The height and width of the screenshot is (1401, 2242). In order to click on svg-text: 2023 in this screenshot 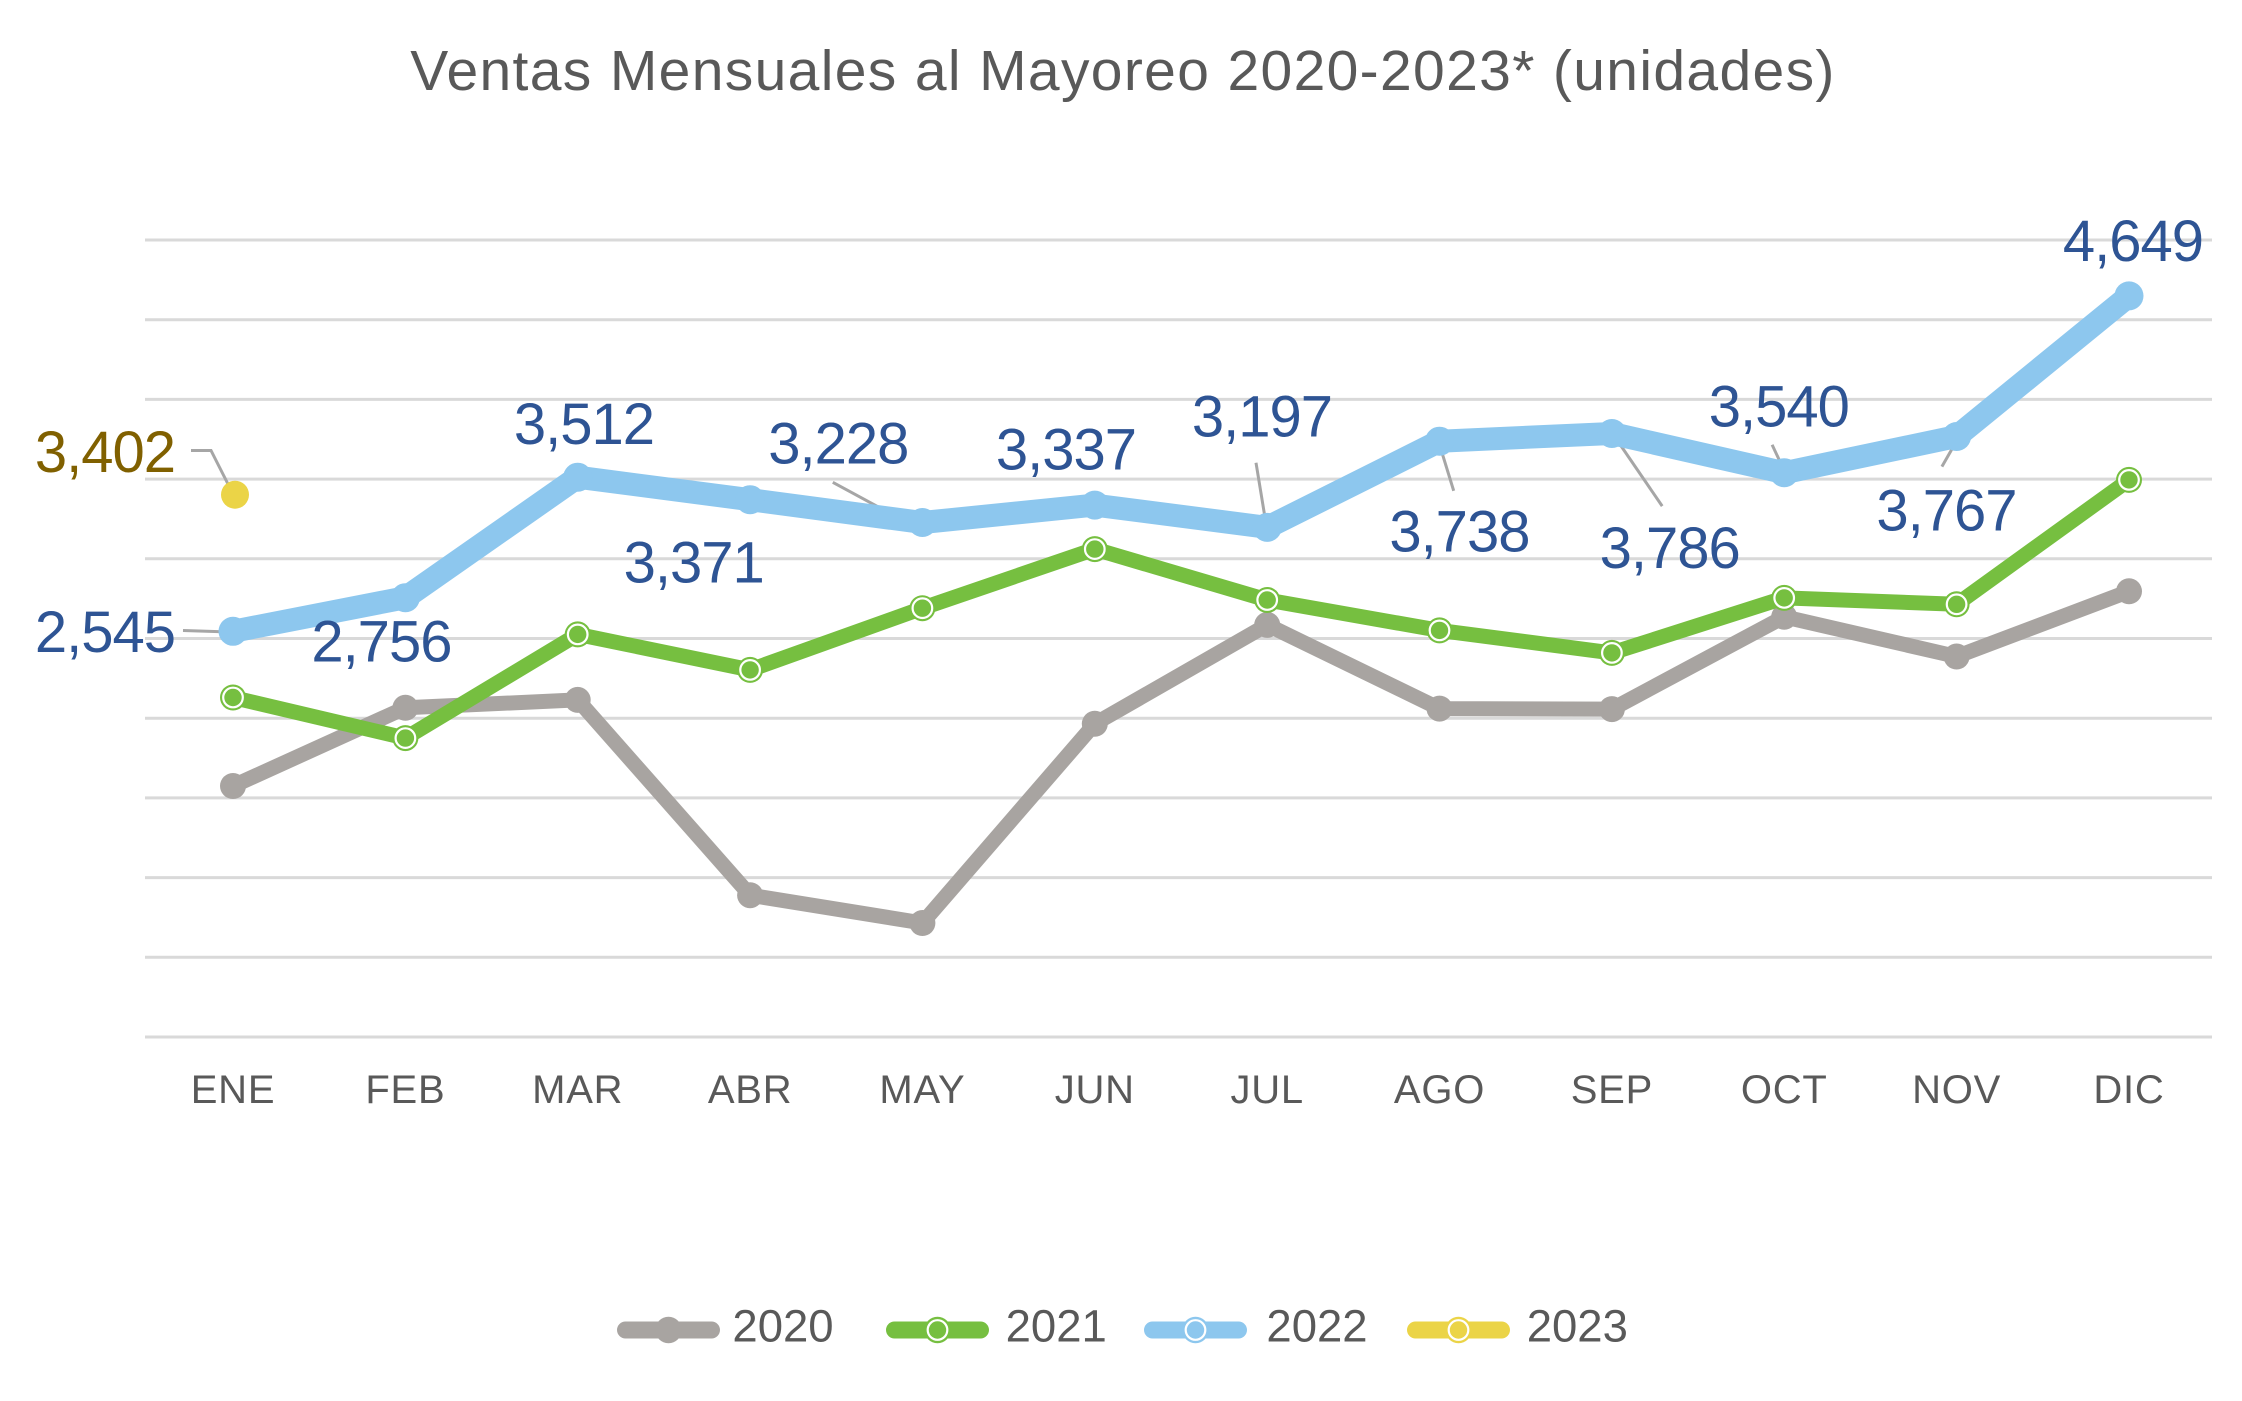, I will do `click(1577, 1326)`.